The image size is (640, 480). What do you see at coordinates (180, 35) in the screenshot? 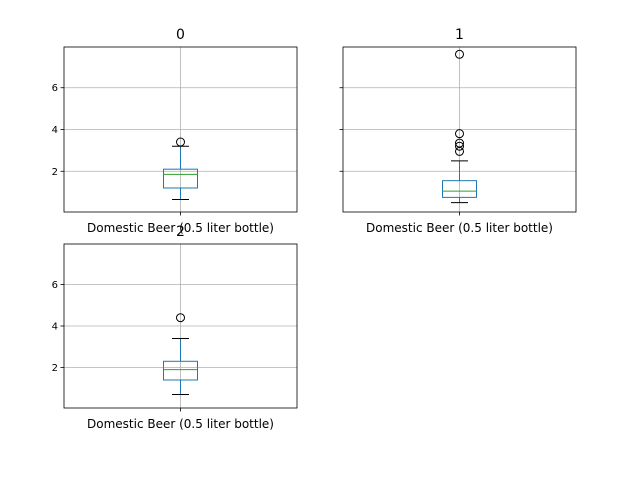
I see `subplot-title: 0` at bounding box center [180, 35].